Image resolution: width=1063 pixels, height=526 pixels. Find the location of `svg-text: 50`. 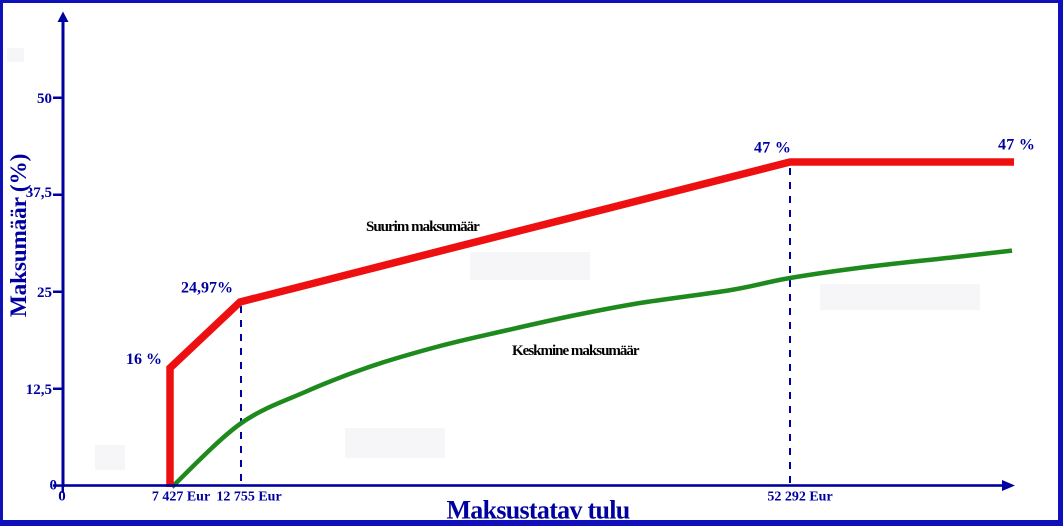

svg-text: 50 is located at coordinates (44, 99).